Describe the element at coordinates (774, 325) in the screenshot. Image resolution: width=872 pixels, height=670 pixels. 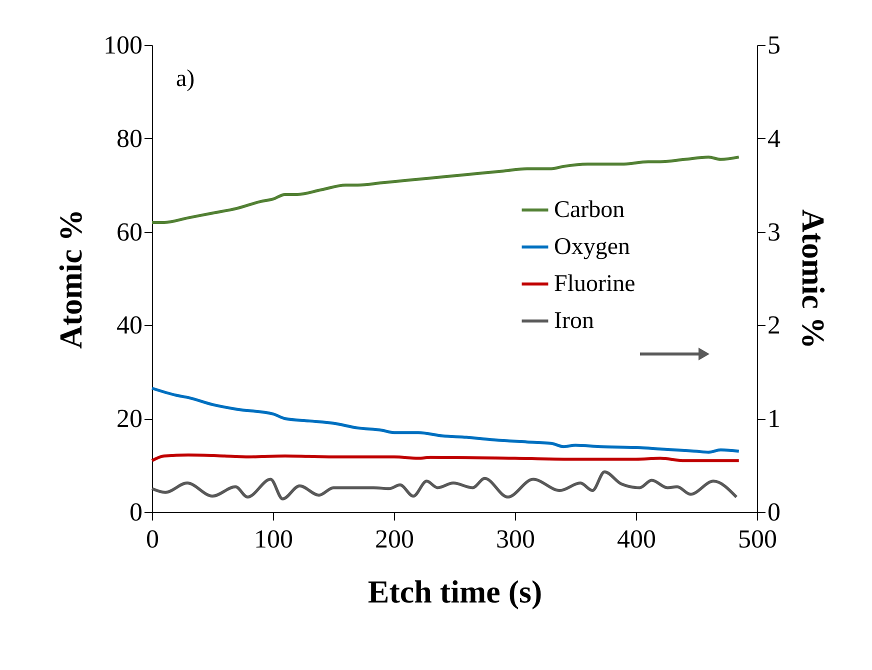
I see `y2-tick-label: 2` at that location.